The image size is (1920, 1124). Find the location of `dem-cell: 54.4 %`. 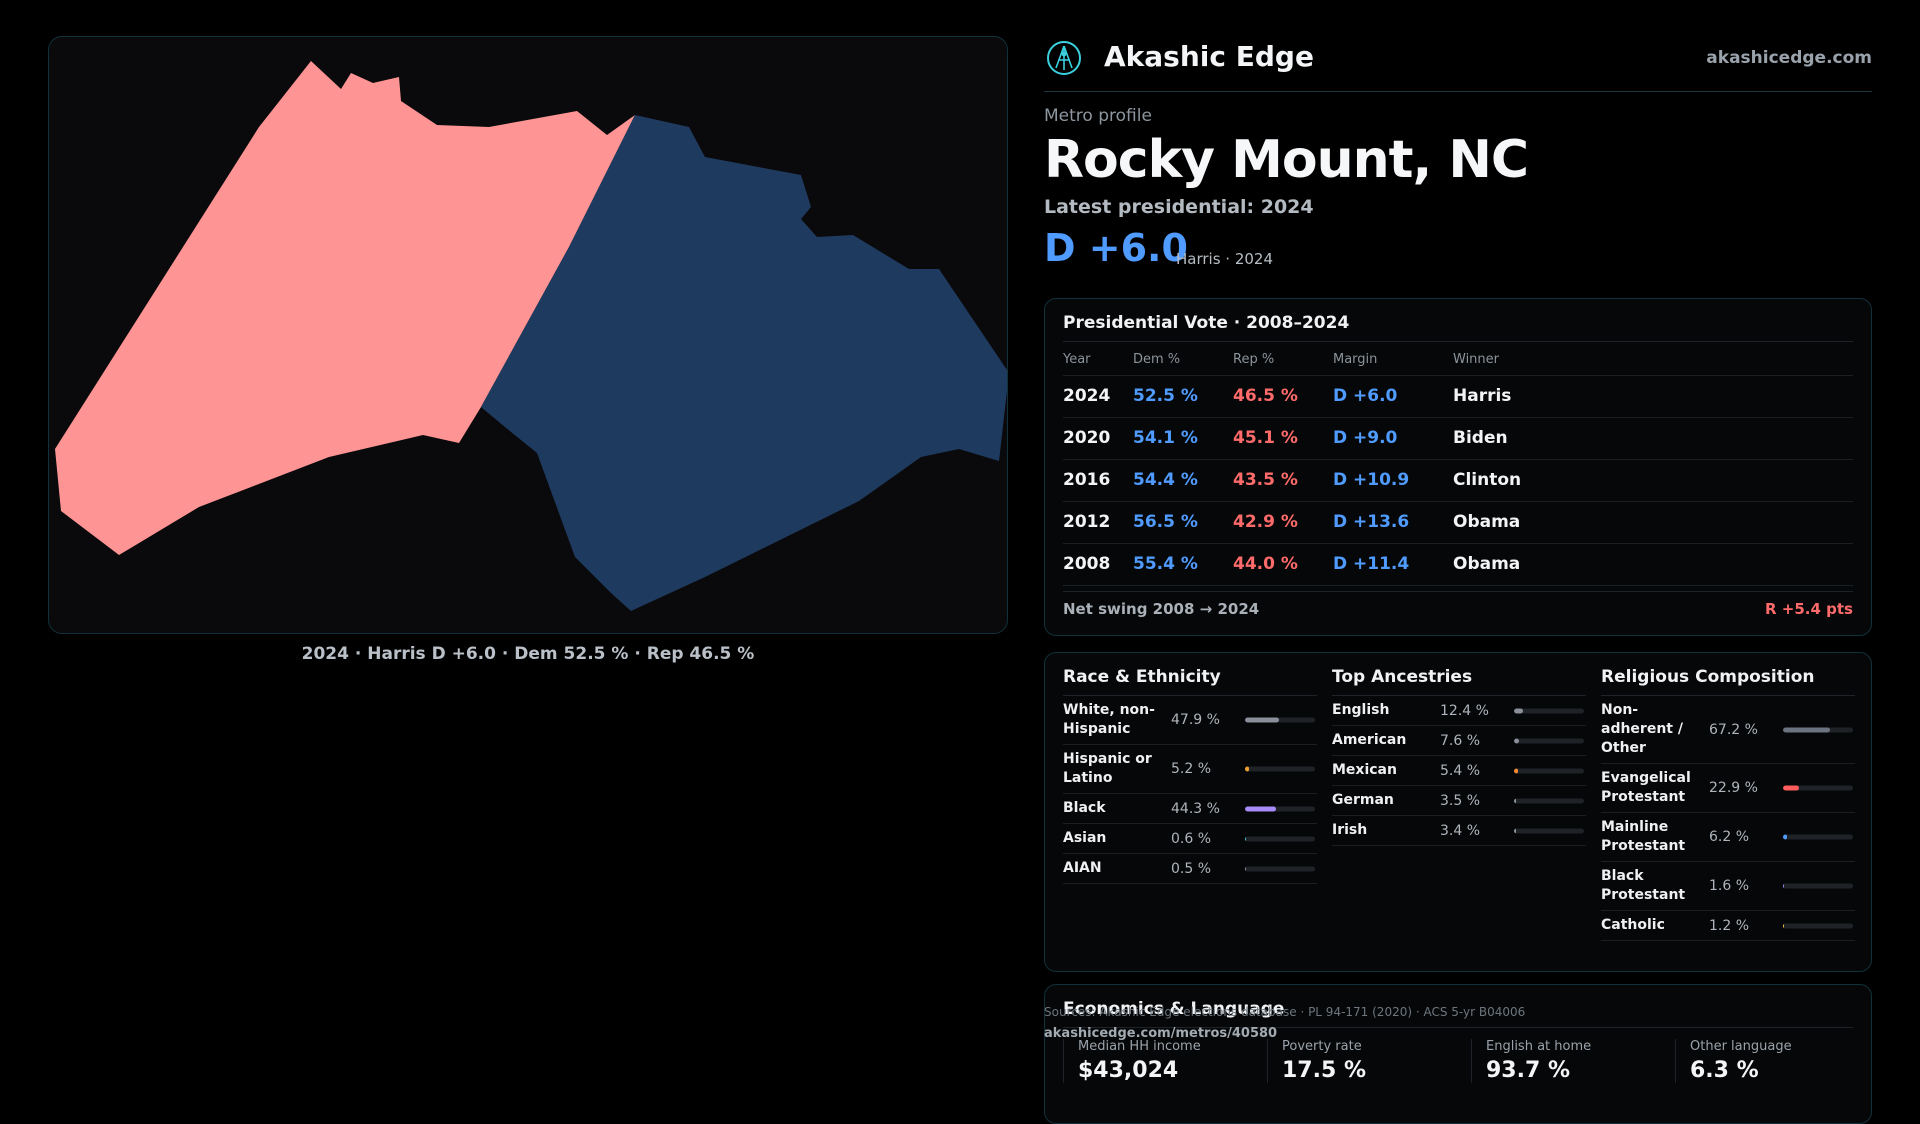

dem-cell: 54.4 % is located at coordinates (1183, 480).